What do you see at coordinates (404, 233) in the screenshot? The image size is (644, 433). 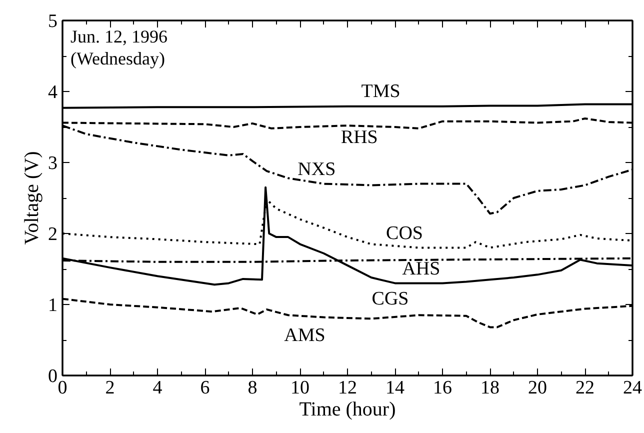 I see `series-label: COS` at bounding box center [404, 233].